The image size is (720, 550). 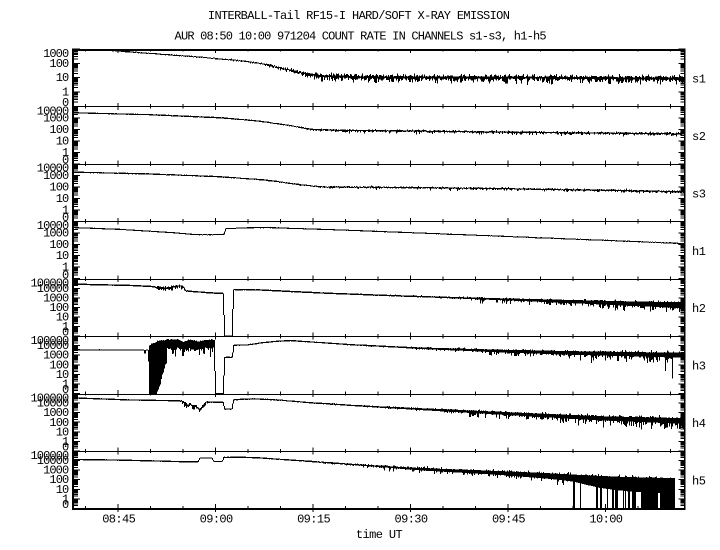 What do you see at coordinates (411, 519) in the screenshot?
I see `svg-text: 09:30` at bounding box center [411, 519].